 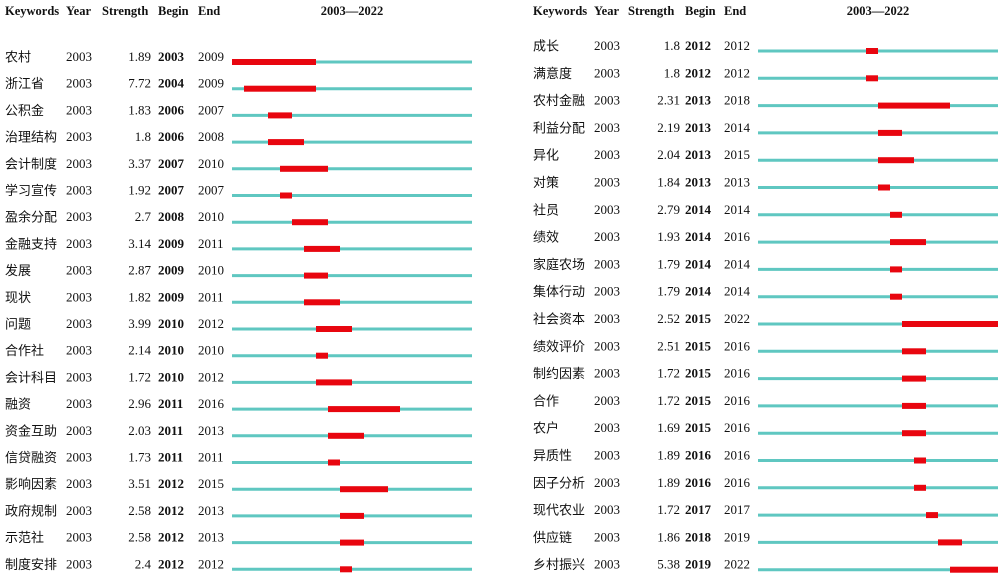 I want to click on keyword: 金融支持, so click(x=31, y=244).